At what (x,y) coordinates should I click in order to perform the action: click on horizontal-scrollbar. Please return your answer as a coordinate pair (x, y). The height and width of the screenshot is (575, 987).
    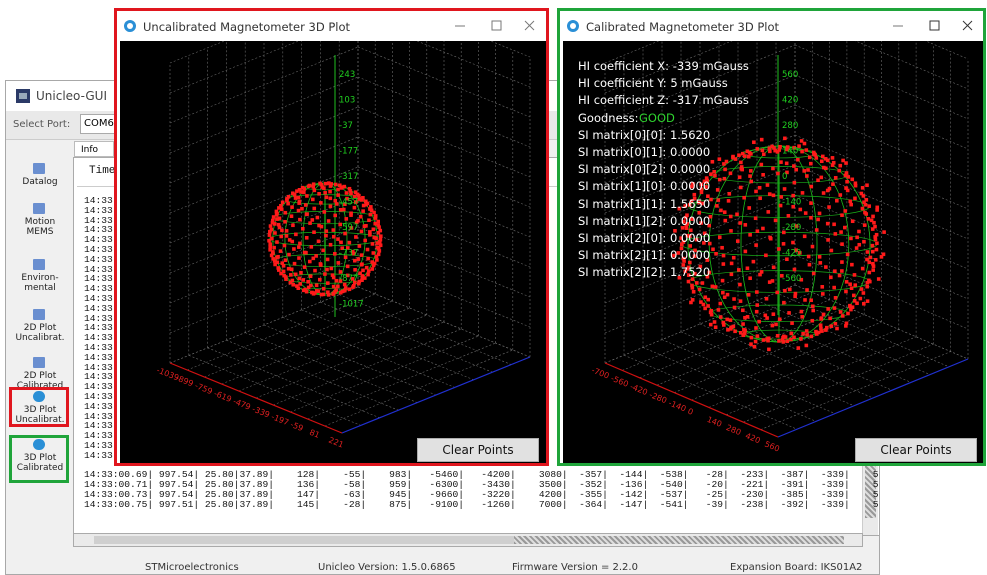
    Looking at the image, I should click on (468, 540).